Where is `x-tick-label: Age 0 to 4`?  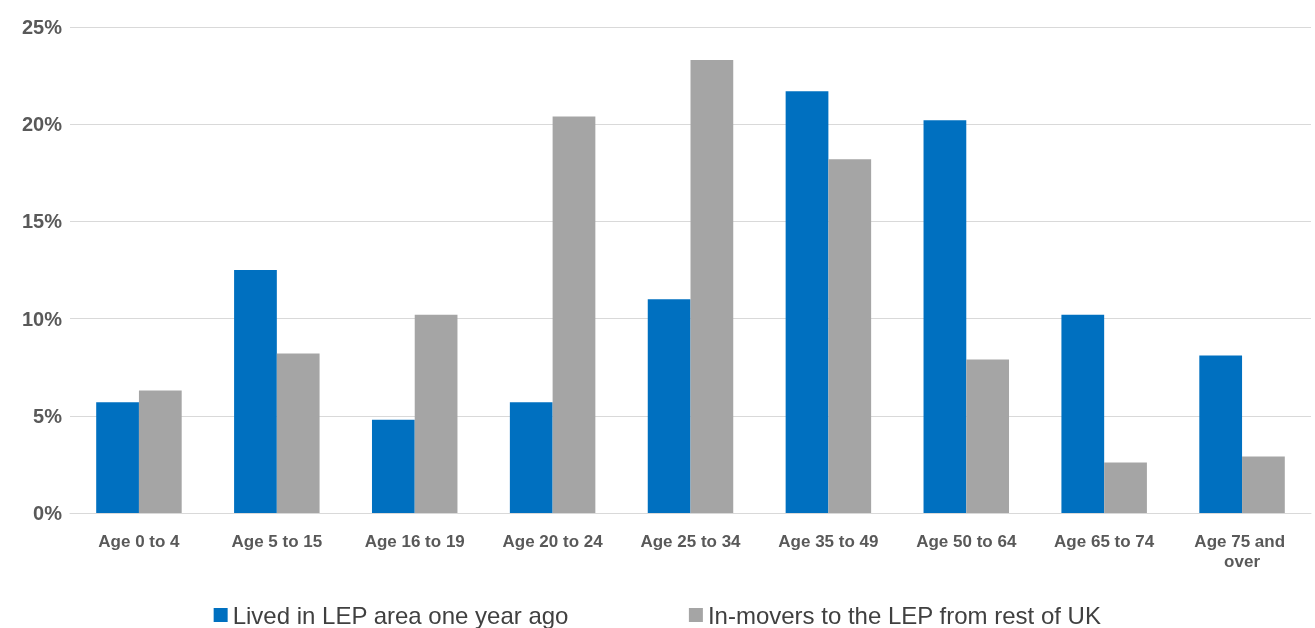
x-tick-label: Age 0 to 4 is located at coordinates (139, 541).